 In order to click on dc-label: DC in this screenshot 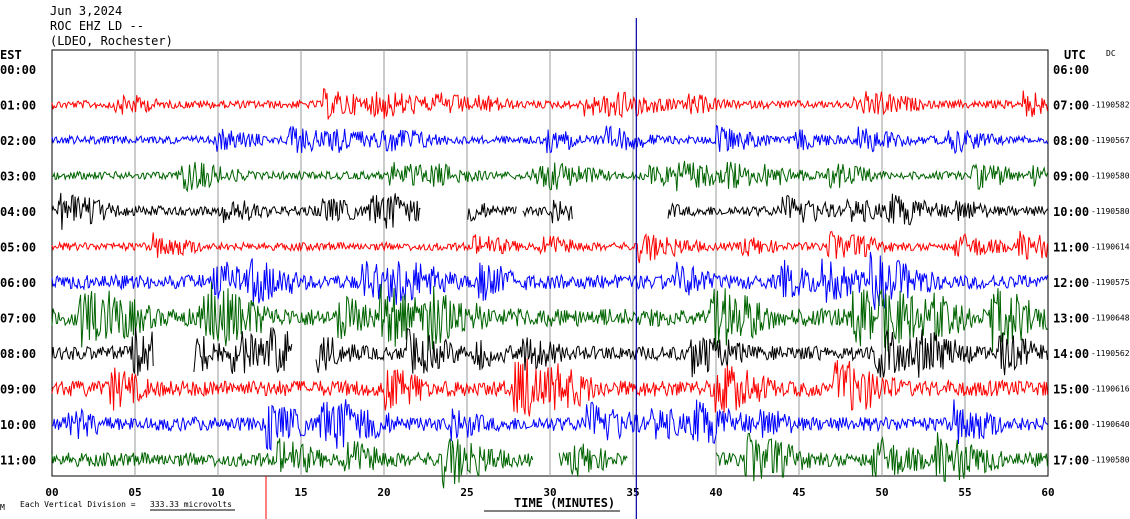, I will do `click(1111, 53)`.